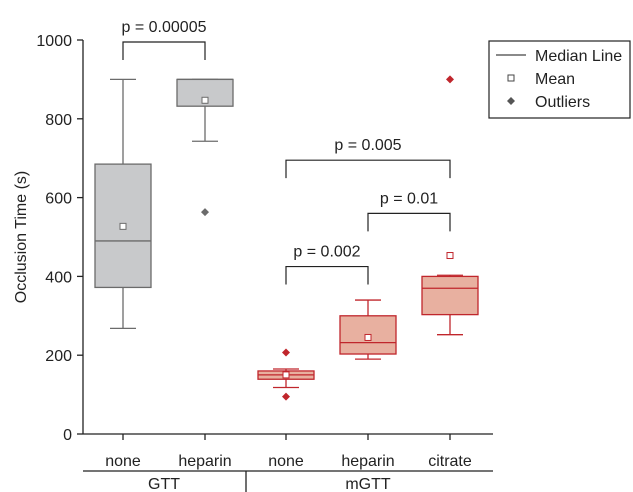 The width and height of the screenshot is (633, 492). Describe the element at coordinates (288, 481) in the screenshot. I see `group-axis: GTT mGTT` at that location.